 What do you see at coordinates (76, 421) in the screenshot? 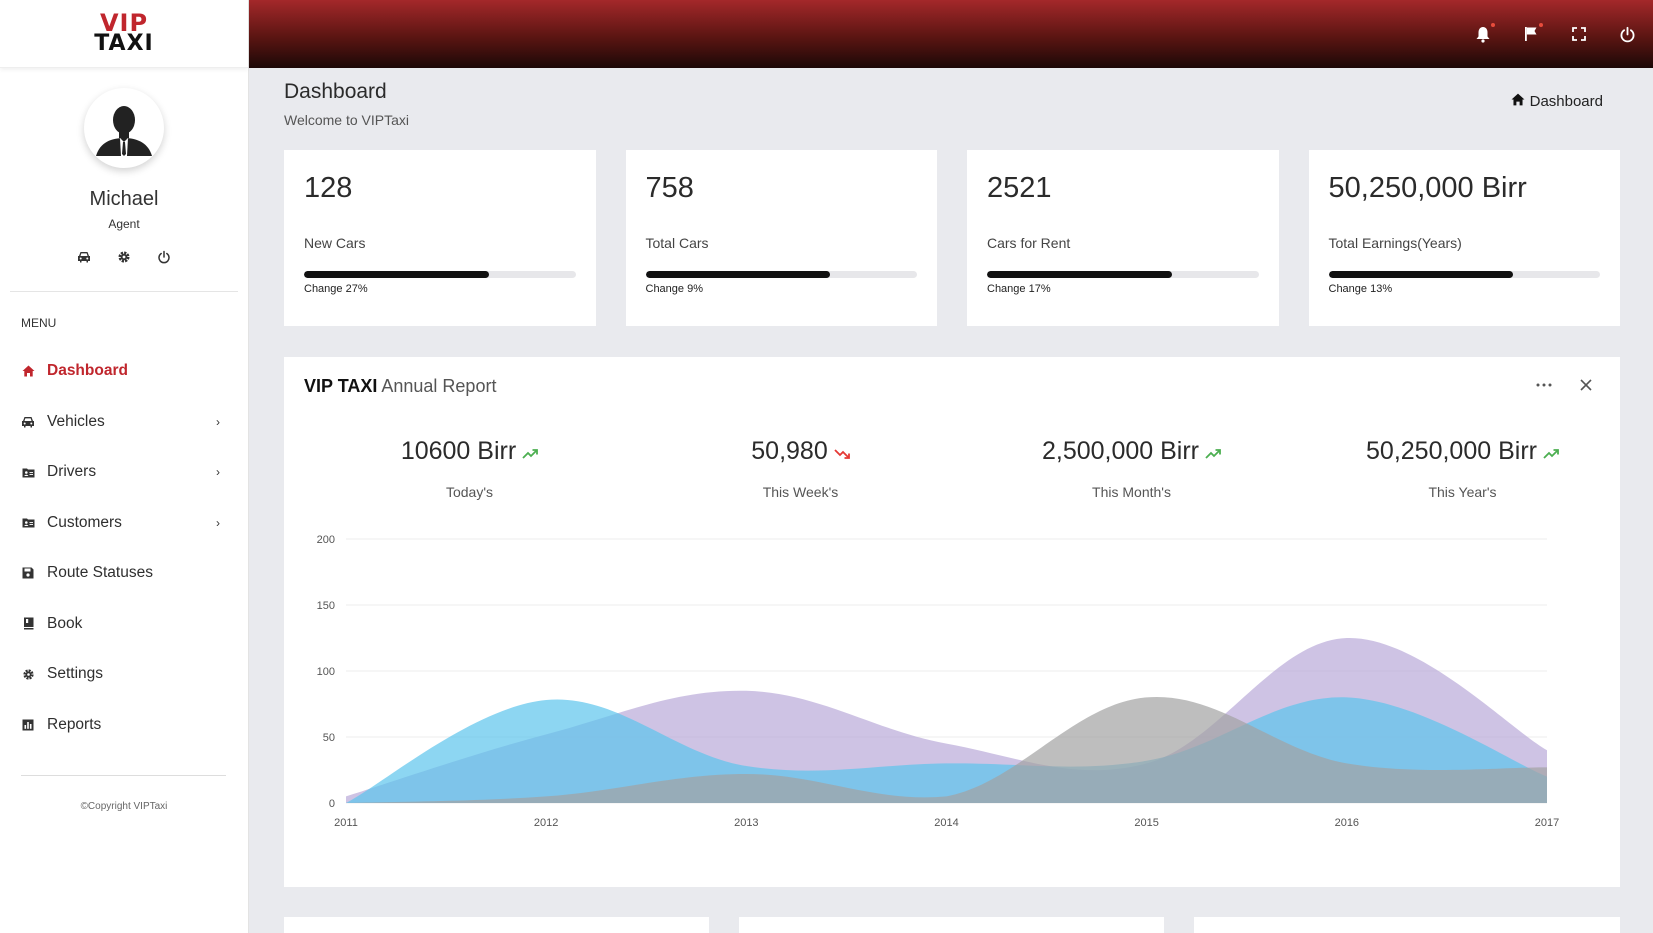
I see `sidebar-item-label: Vehicles` at bounding box center [76, 421].